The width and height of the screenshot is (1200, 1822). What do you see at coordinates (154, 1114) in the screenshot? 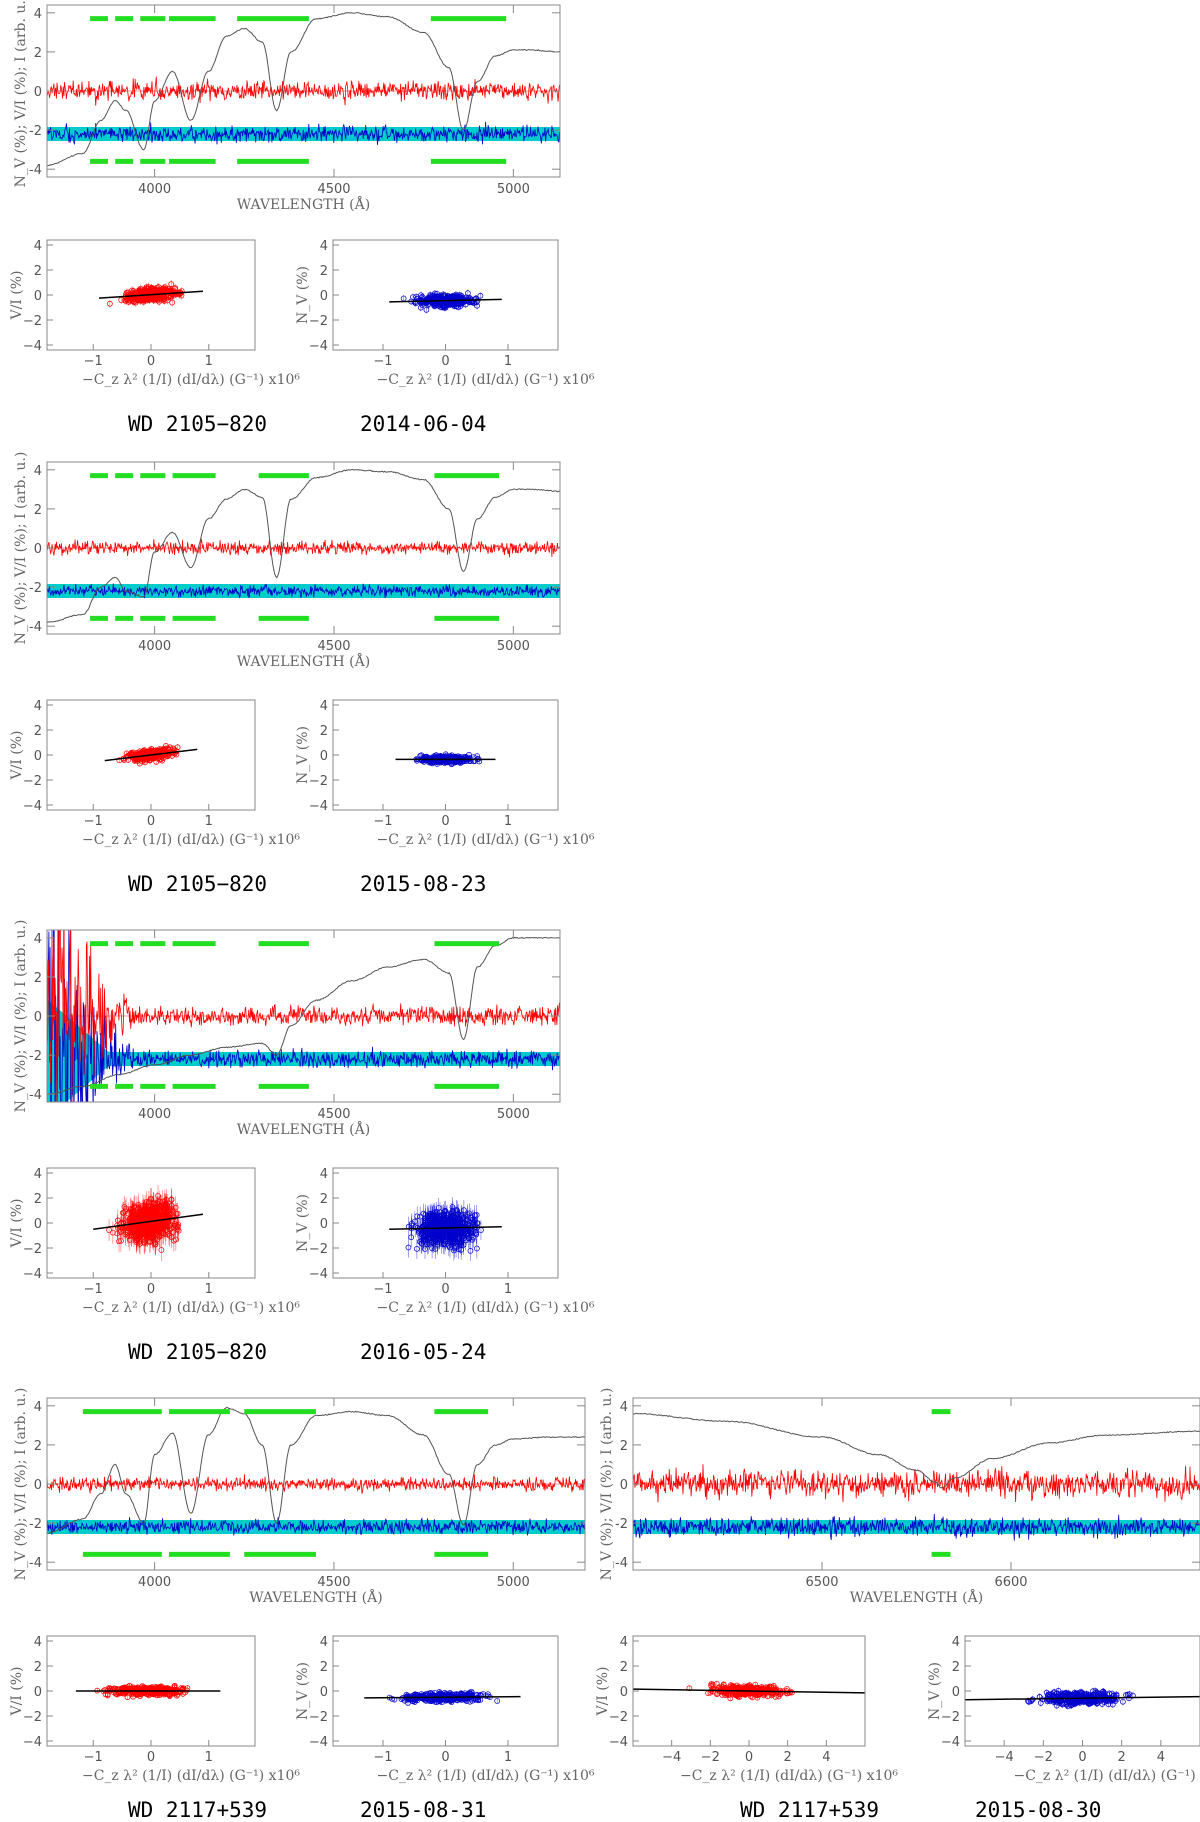
I see `panel-3-xtick-label-4000: 4000` at bounding box center [154, 1114].